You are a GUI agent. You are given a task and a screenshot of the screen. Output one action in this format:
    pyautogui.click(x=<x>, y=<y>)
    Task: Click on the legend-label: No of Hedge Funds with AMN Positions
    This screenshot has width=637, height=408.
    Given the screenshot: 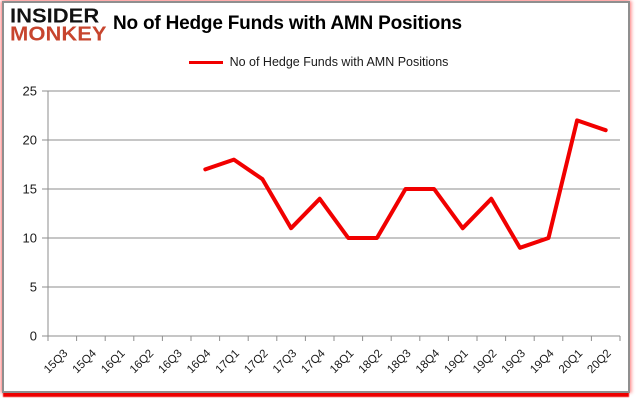 What is the action you would take?
    pyautogui.click(x=339, y=62)
    